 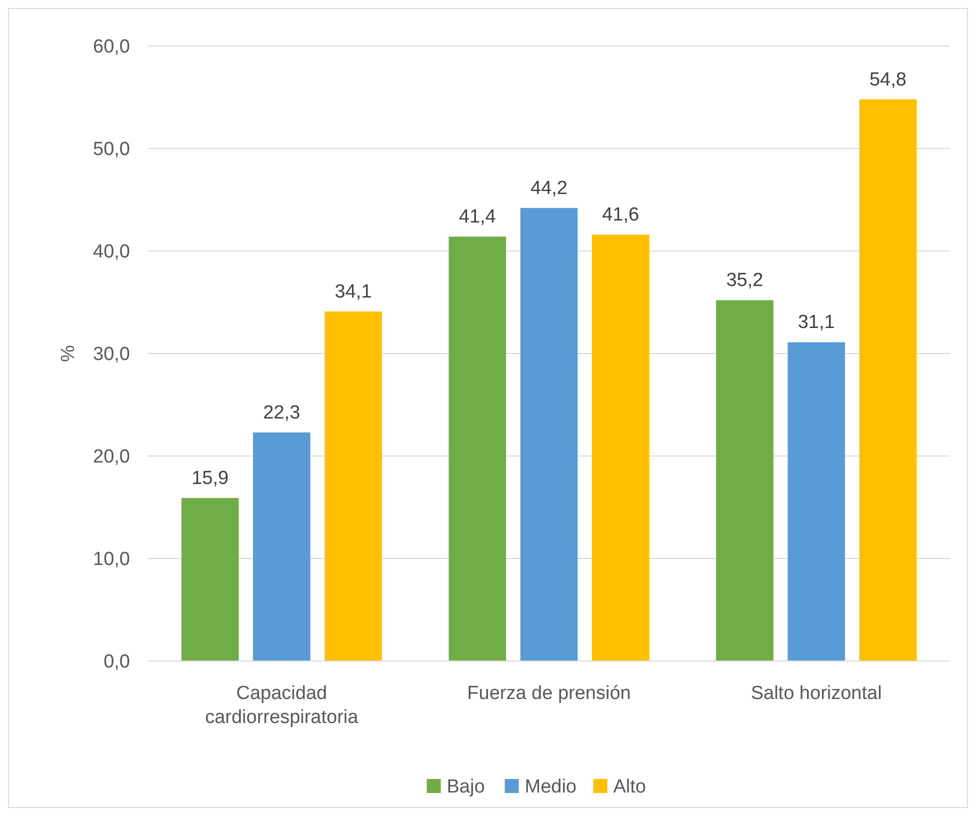 What do you see at coordinates (111, 457) in the screenshot?
I see `y-tick-label: 20,0` at bounding box center [111, 457].